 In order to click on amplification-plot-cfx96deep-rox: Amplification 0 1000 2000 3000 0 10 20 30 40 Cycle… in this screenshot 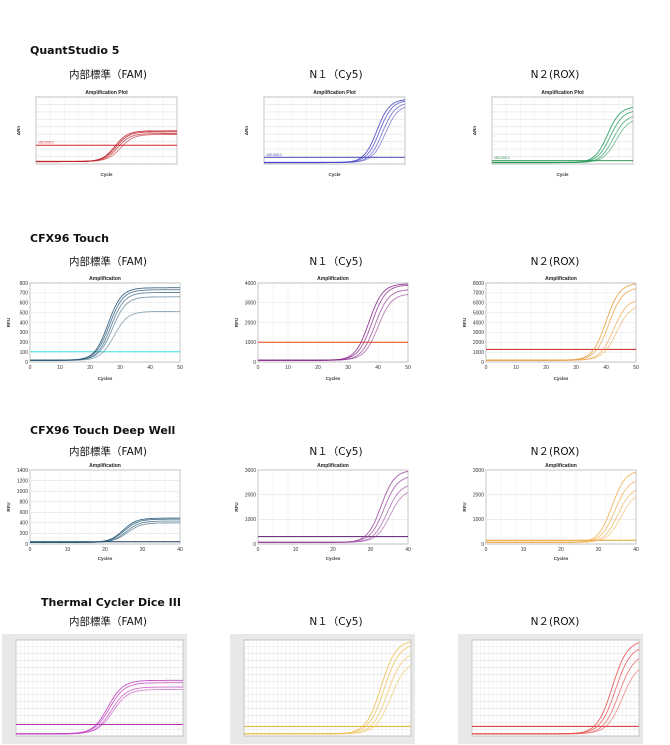, I will do `click(551, 512)`.